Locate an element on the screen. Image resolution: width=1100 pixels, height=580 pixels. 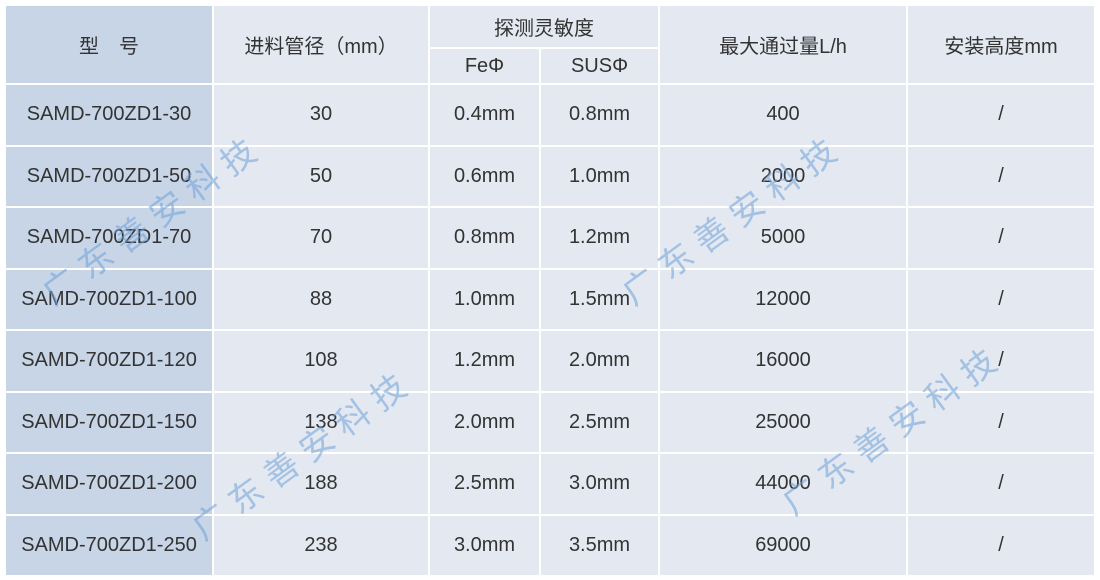
cell-flow: 2000 is located at coordinates (783, 176).